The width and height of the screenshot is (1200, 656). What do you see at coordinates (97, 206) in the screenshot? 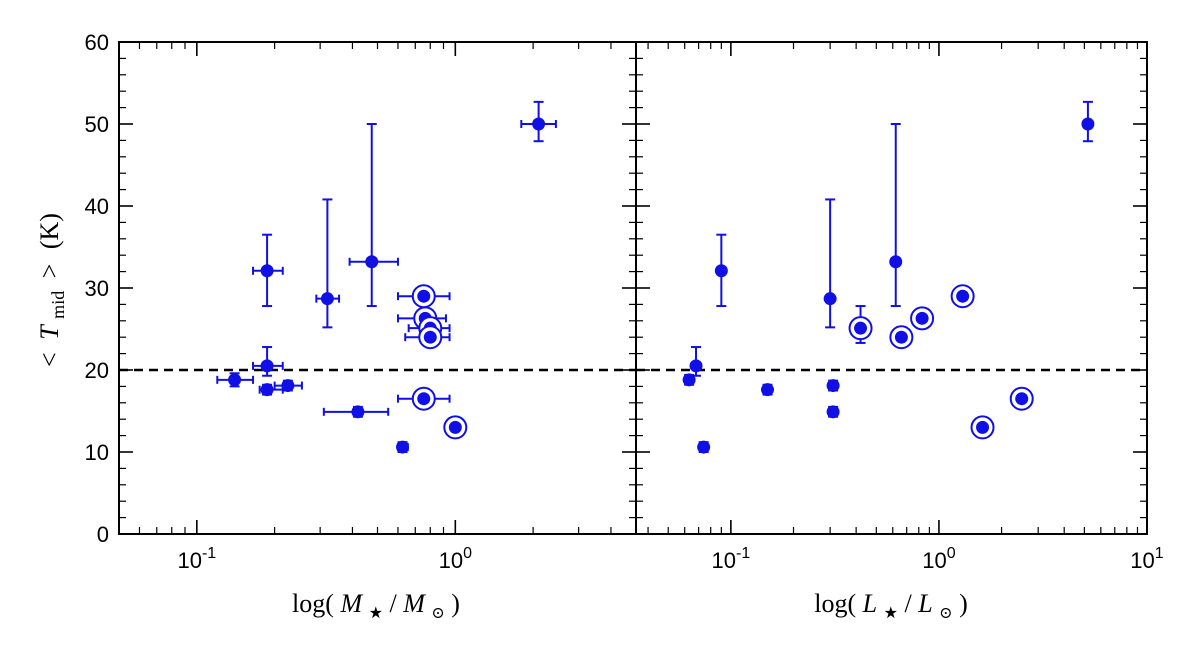
I see `y-tick-label: 40` at bounding box center [97, 206].